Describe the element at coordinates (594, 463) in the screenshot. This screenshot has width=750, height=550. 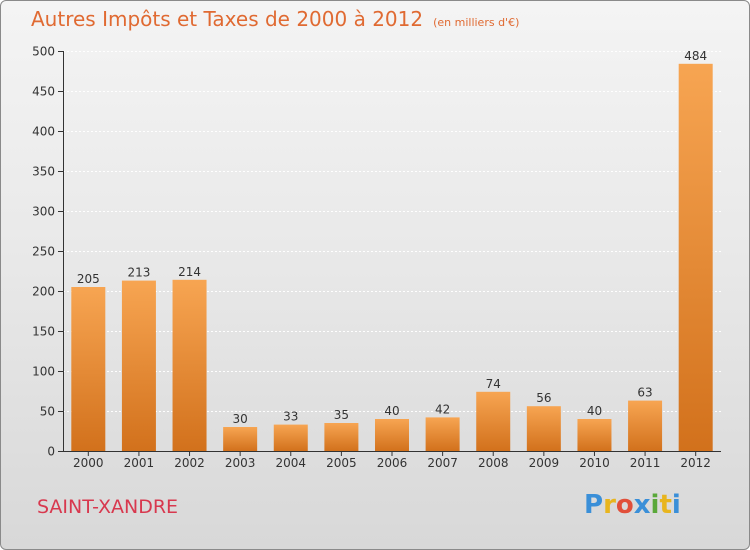
I see `x-tick-label-2010: 2010` at that location.